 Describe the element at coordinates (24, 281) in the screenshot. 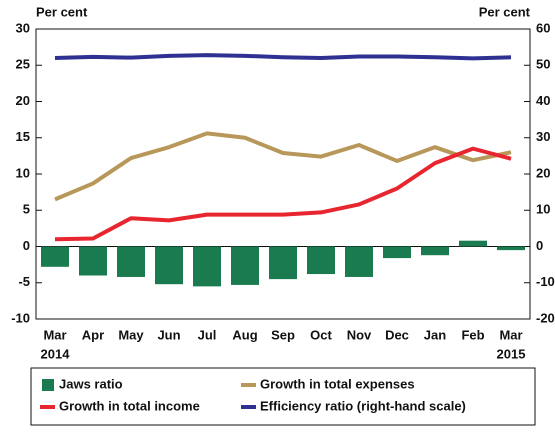

I see `y-tick-label: -5` at that location.